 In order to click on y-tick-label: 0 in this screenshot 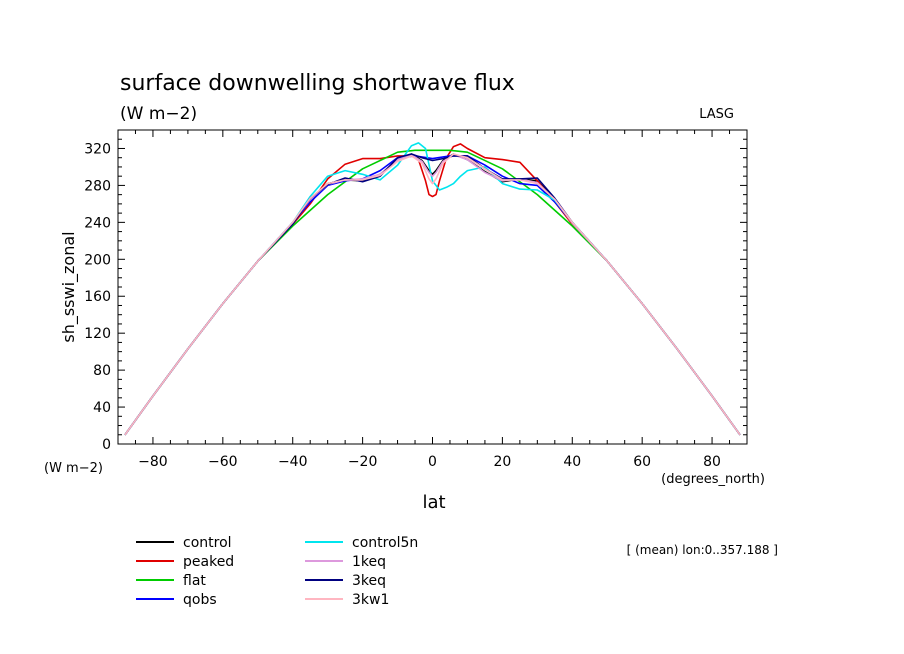, I will do `click(106, 445)`.